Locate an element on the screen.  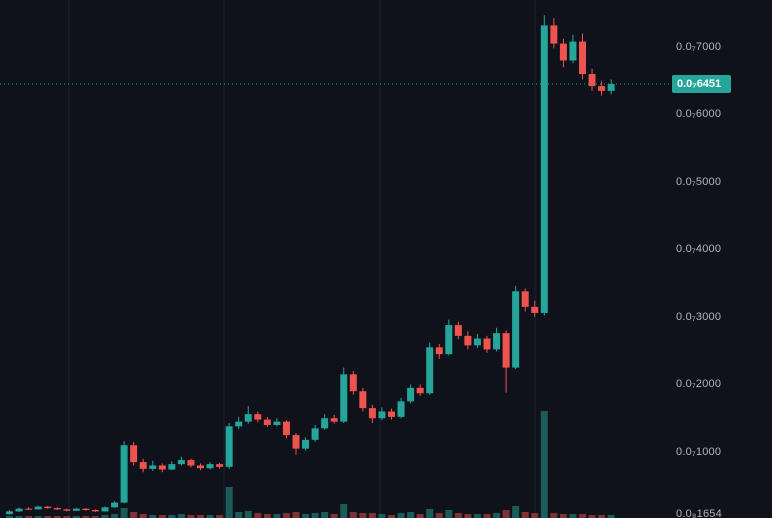
price-axis-label: 0.0₈1654 is located at coordinates (699, 513).